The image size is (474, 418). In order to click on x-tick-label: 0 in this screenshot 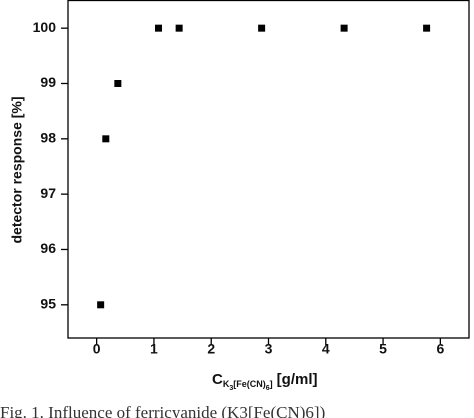, I will do `click(97, 349)`.